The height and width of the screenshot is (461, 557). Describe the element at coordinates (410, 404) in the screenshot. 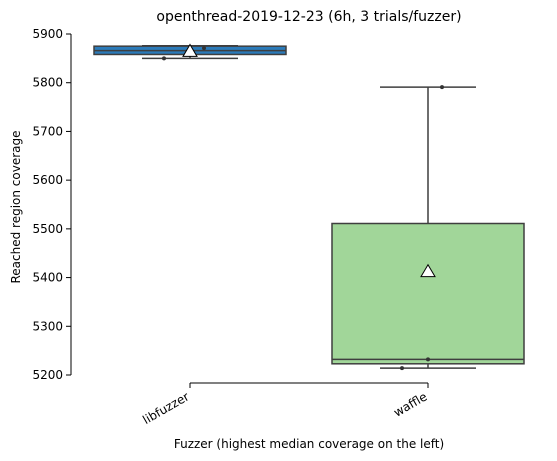

I see `x-tick-label: waffle` at that location.